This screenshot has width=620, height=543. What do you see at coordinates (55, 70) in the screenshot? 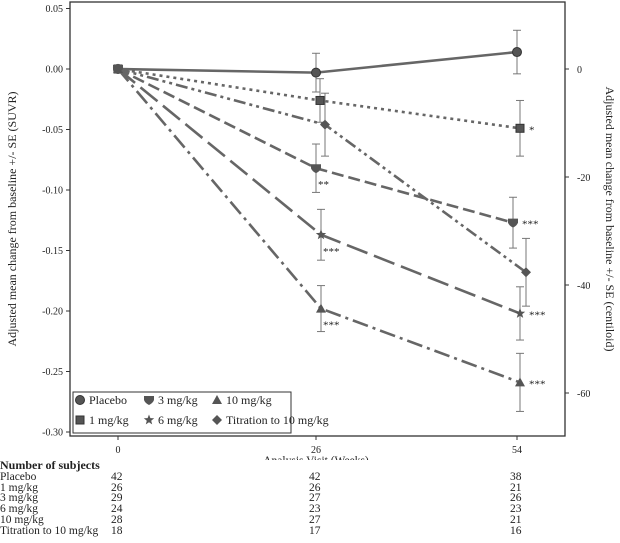
I see `y-tick-label: 0.00` at bounding box center [55, 70].